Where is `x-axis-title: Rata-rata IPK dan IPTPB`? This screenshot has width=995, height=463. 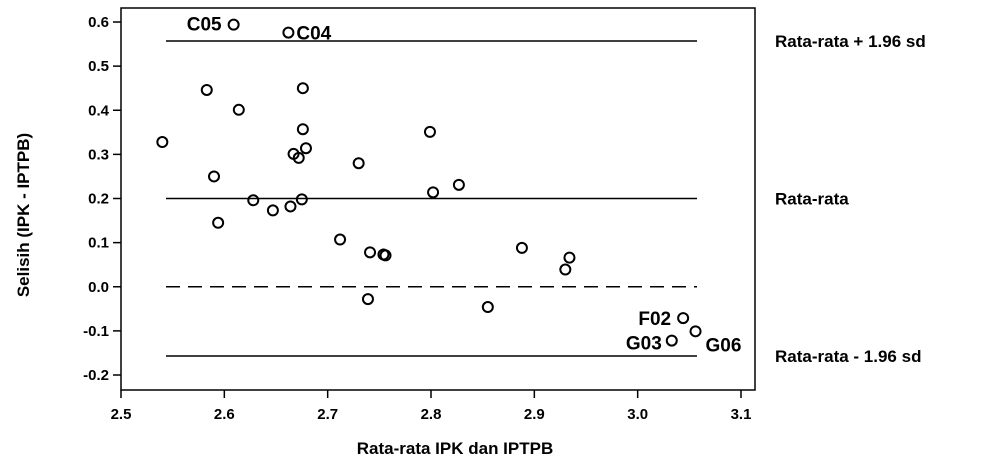
x-axis-title: Rata-rata IPK dan IPTPB is located at coordinates (455, 448).